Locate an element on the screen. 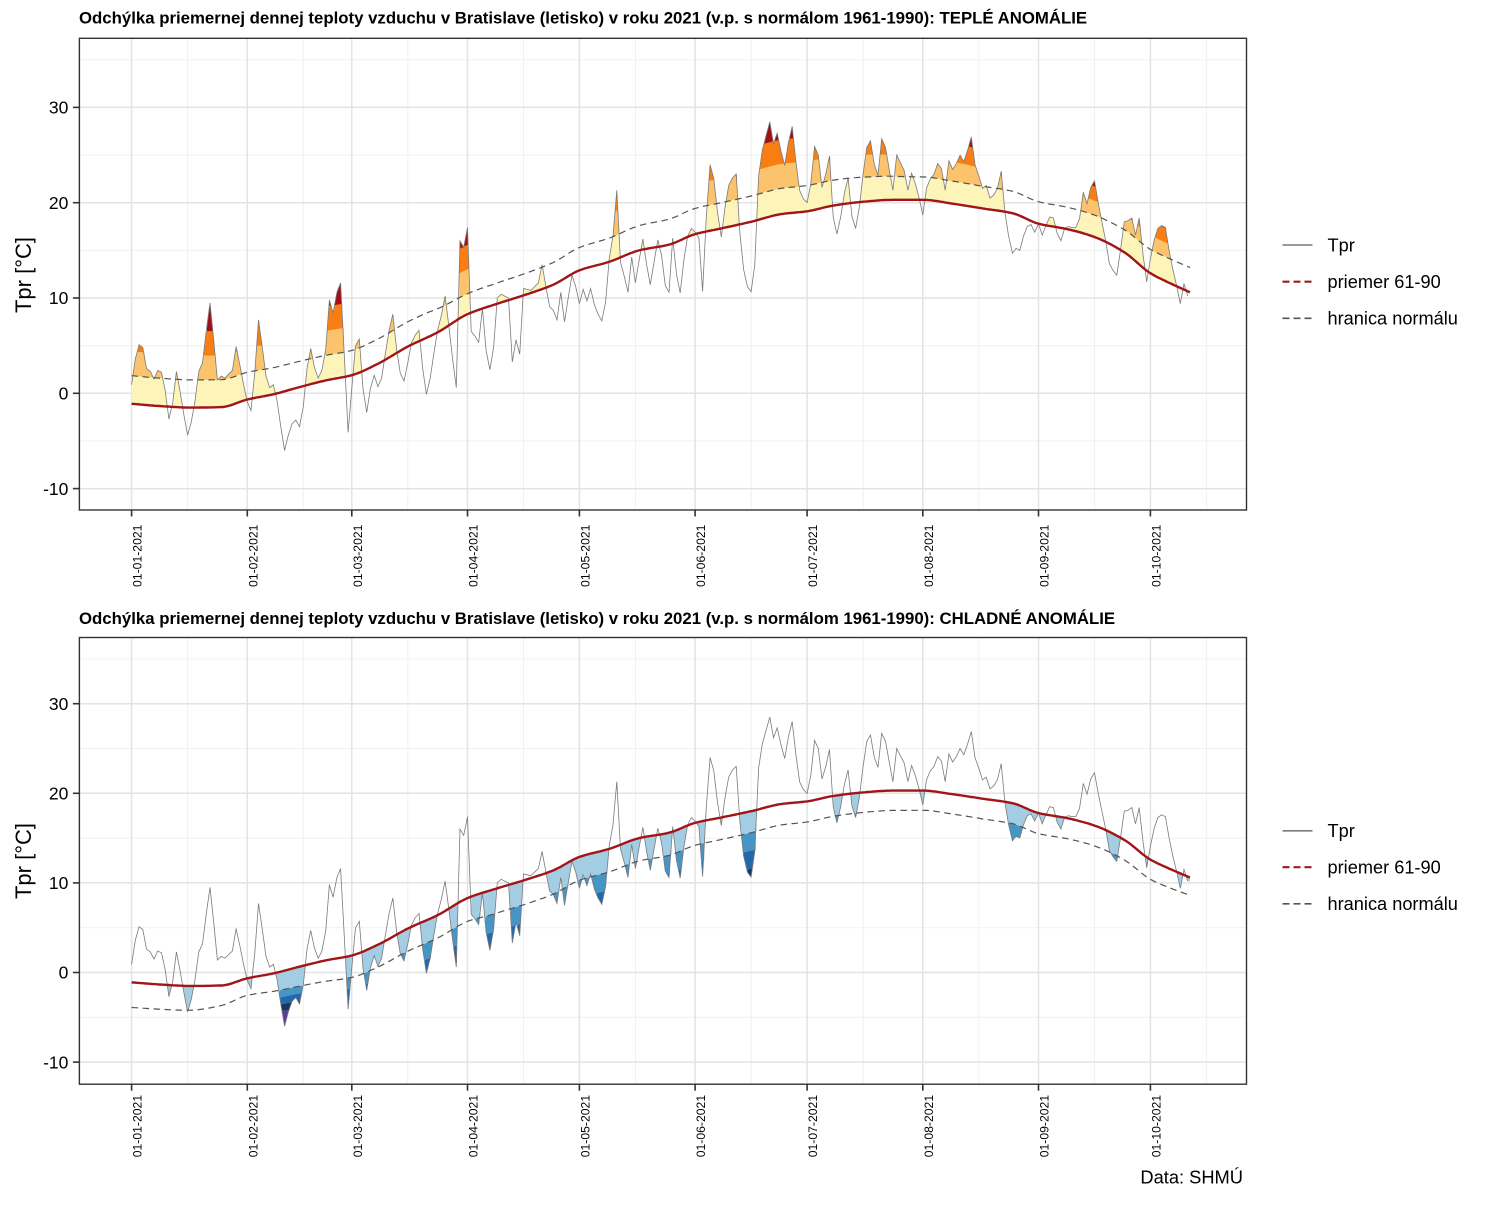 This screenshot has width=1500, height=1205. svg-text: Data: SHMÚ is located at coordinates (1191, 1177).